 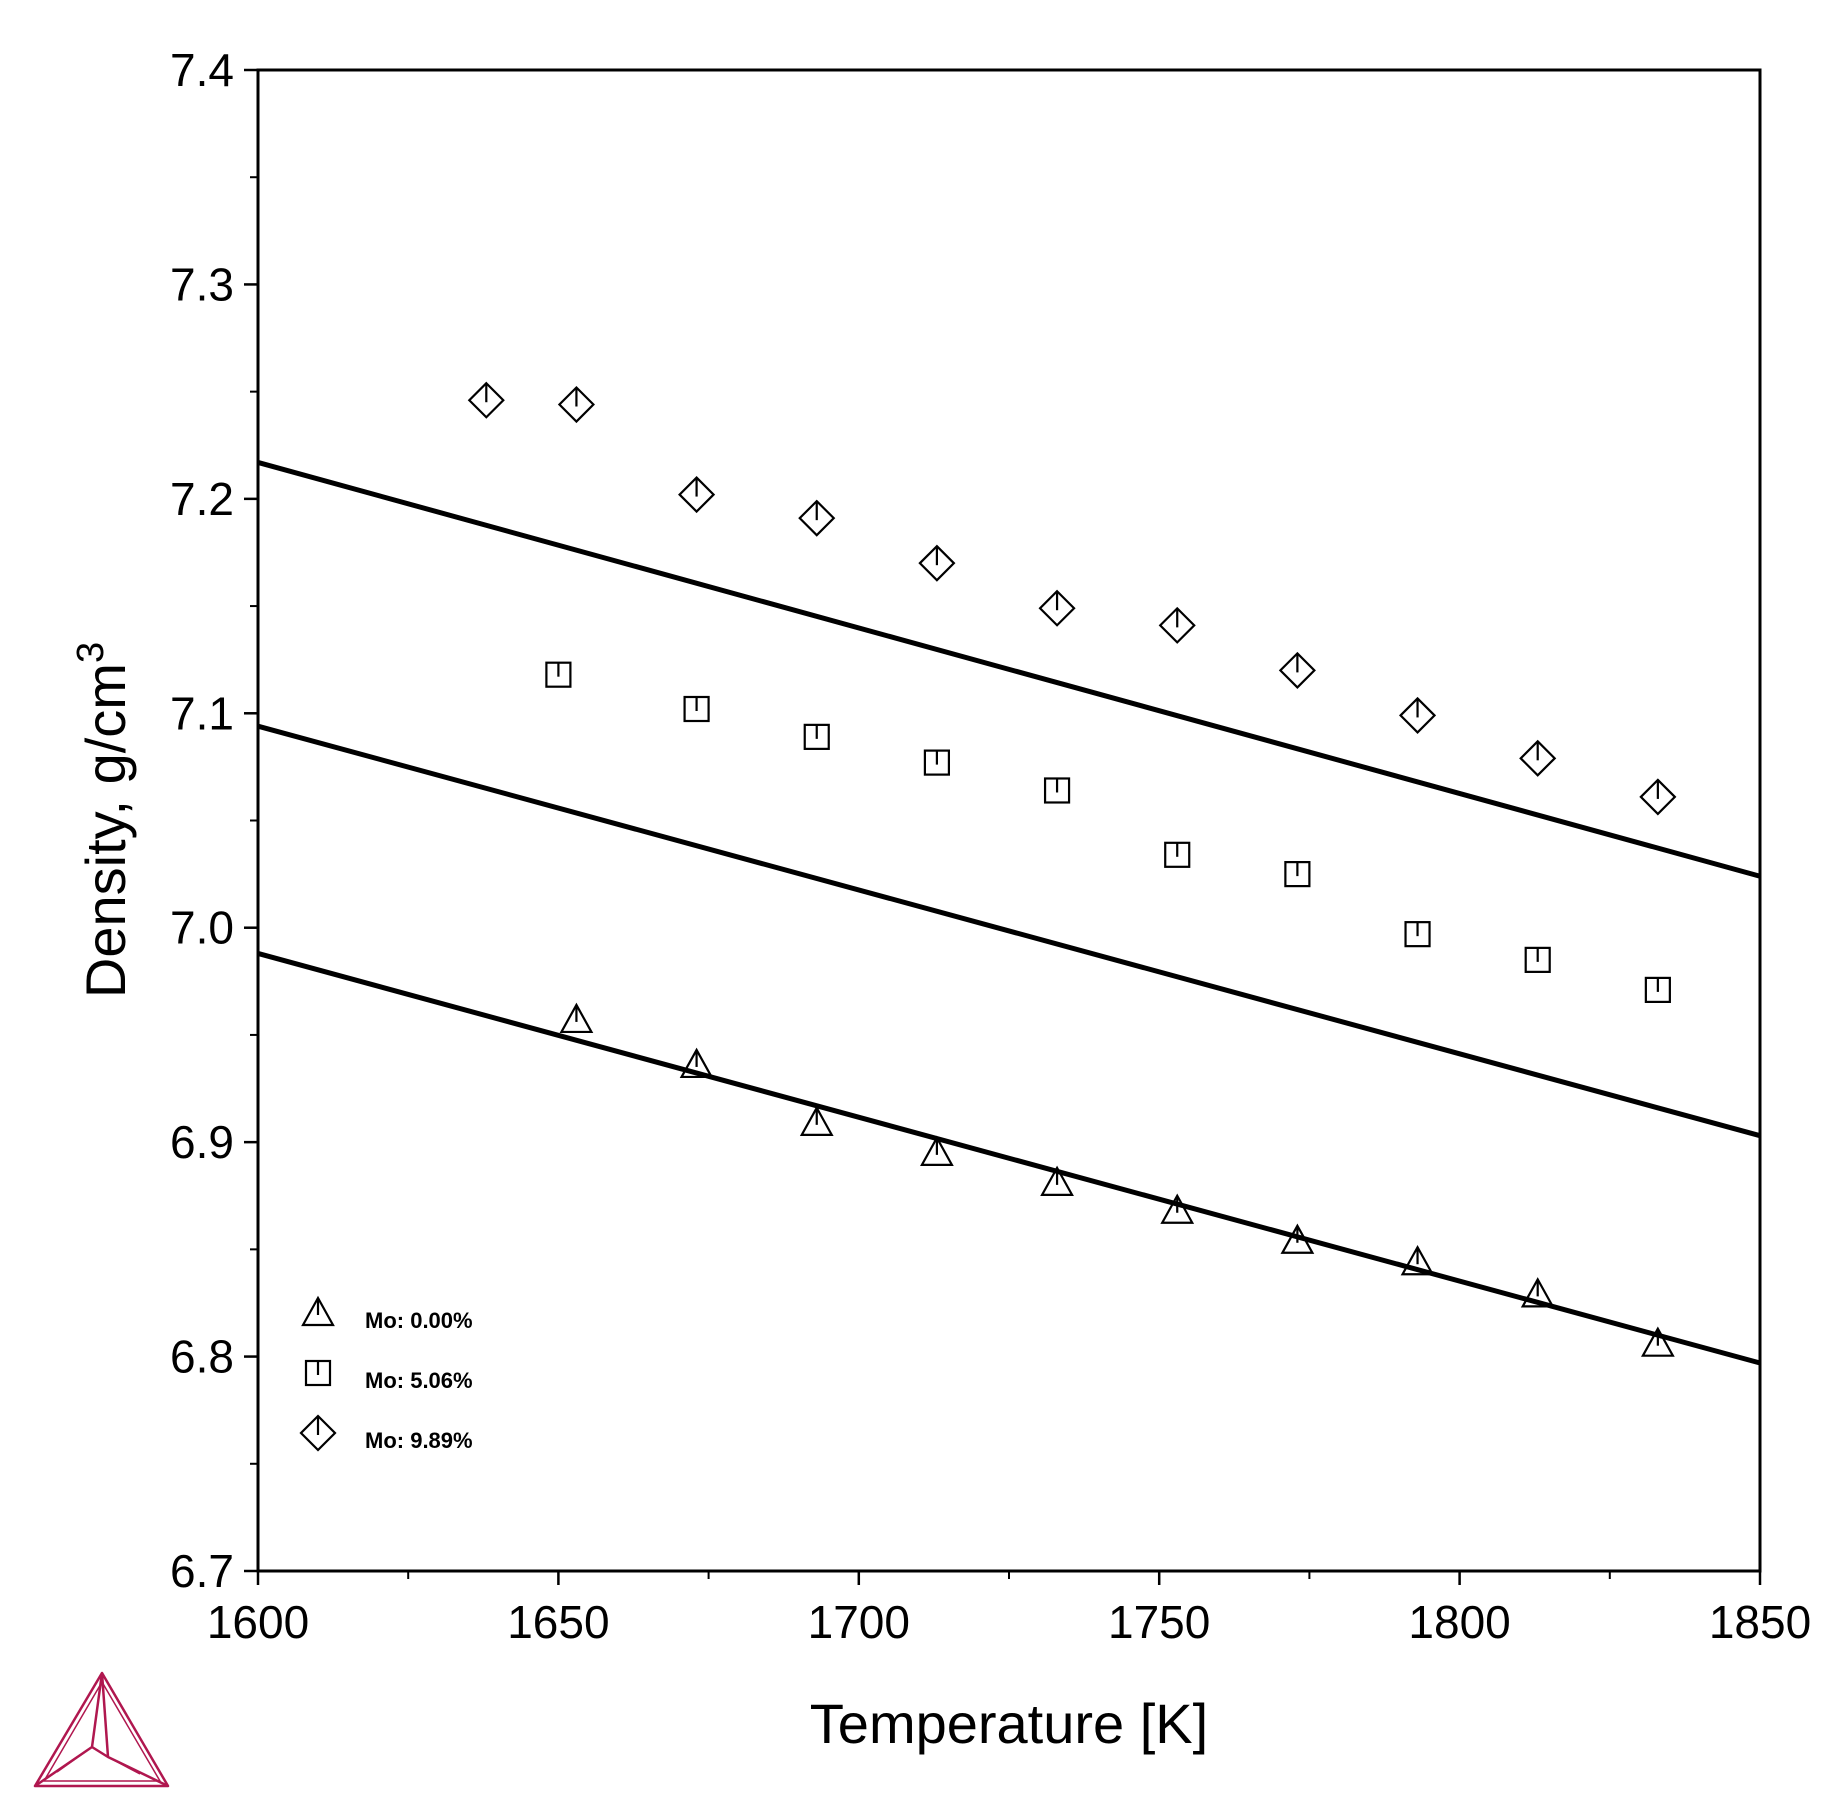 What do you see at coordinates (318, 1311) in the screenshot?
I see `legend-triangle-marker` at bounding box center [318, 1311].